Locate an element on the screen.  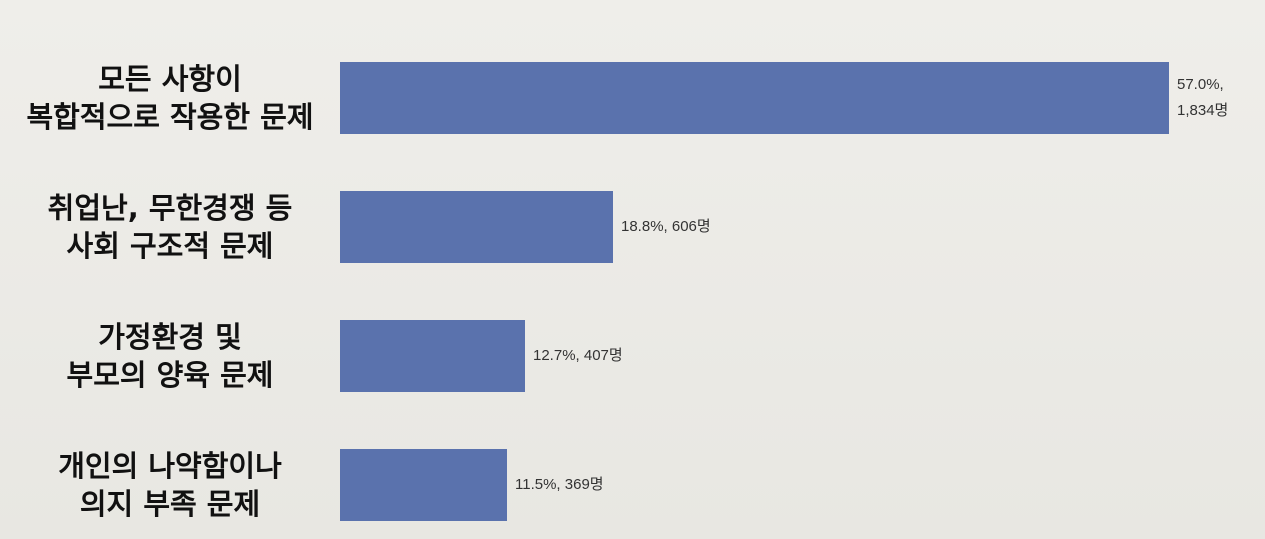
data-label-part: 369명 is located at coordinates (582, 484).